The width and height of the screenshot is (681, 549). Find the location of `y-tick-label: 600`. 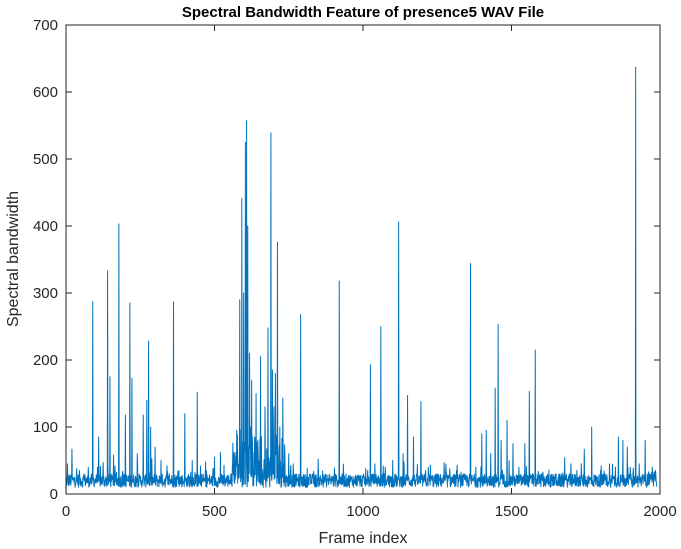

y-tick-label: 600 is located at coordinates (45, 92).